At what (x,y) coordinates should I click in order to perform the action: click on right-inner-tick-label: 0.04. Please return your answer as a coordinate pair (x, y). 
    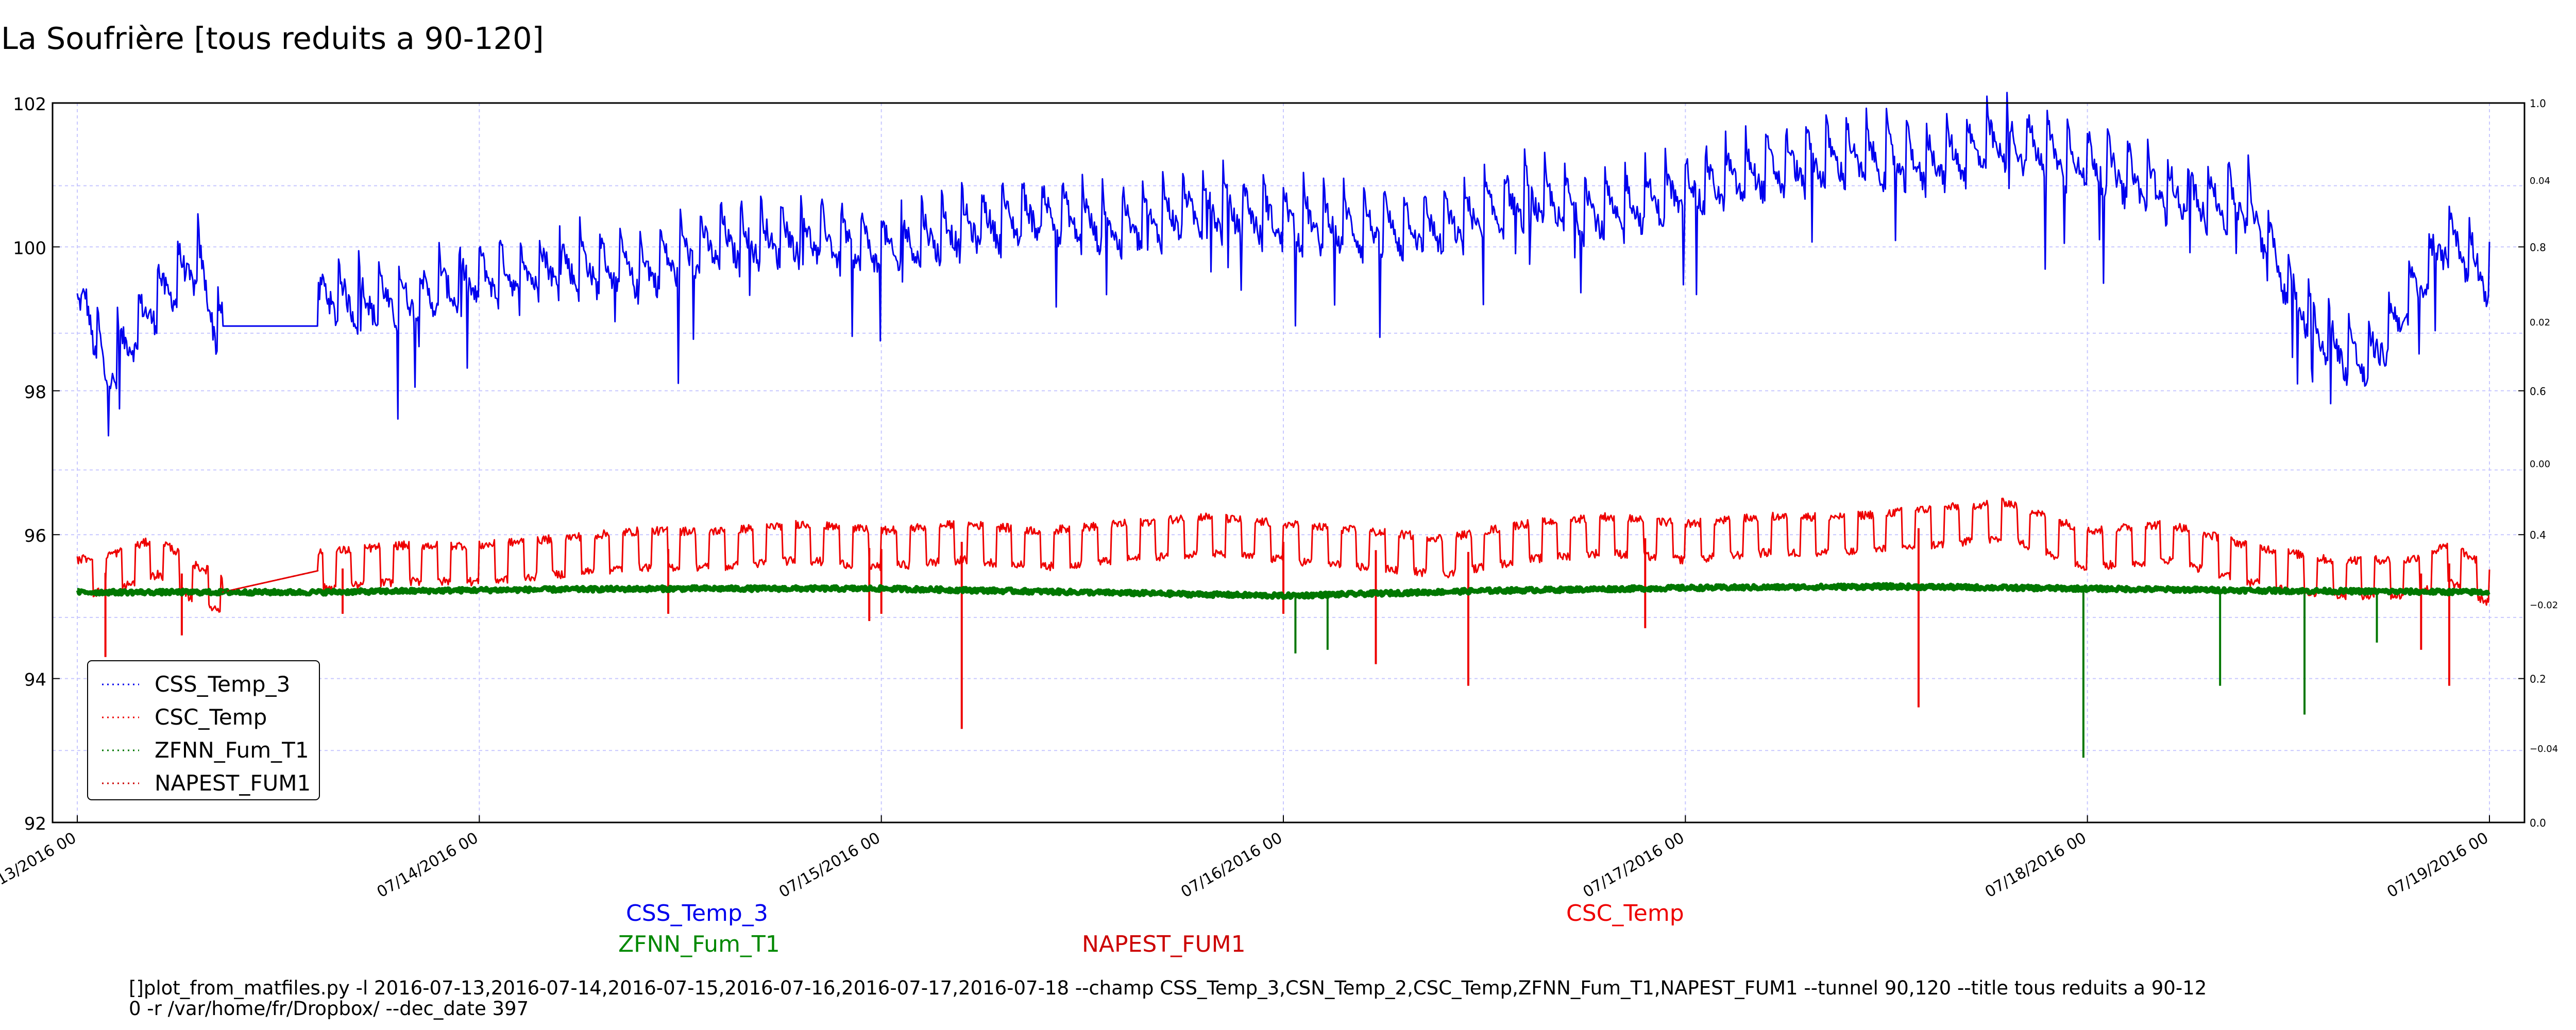
    Looking at the image, I should click on (2540, 181).